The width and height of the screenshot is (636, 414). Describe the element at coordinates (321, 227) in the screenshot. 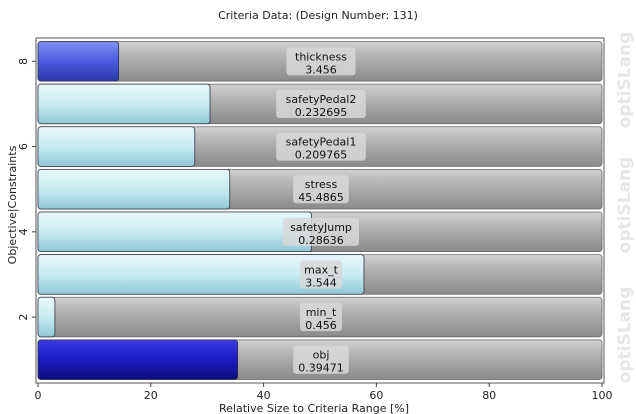

I see `bar-name-label: safetyJump` at that location.